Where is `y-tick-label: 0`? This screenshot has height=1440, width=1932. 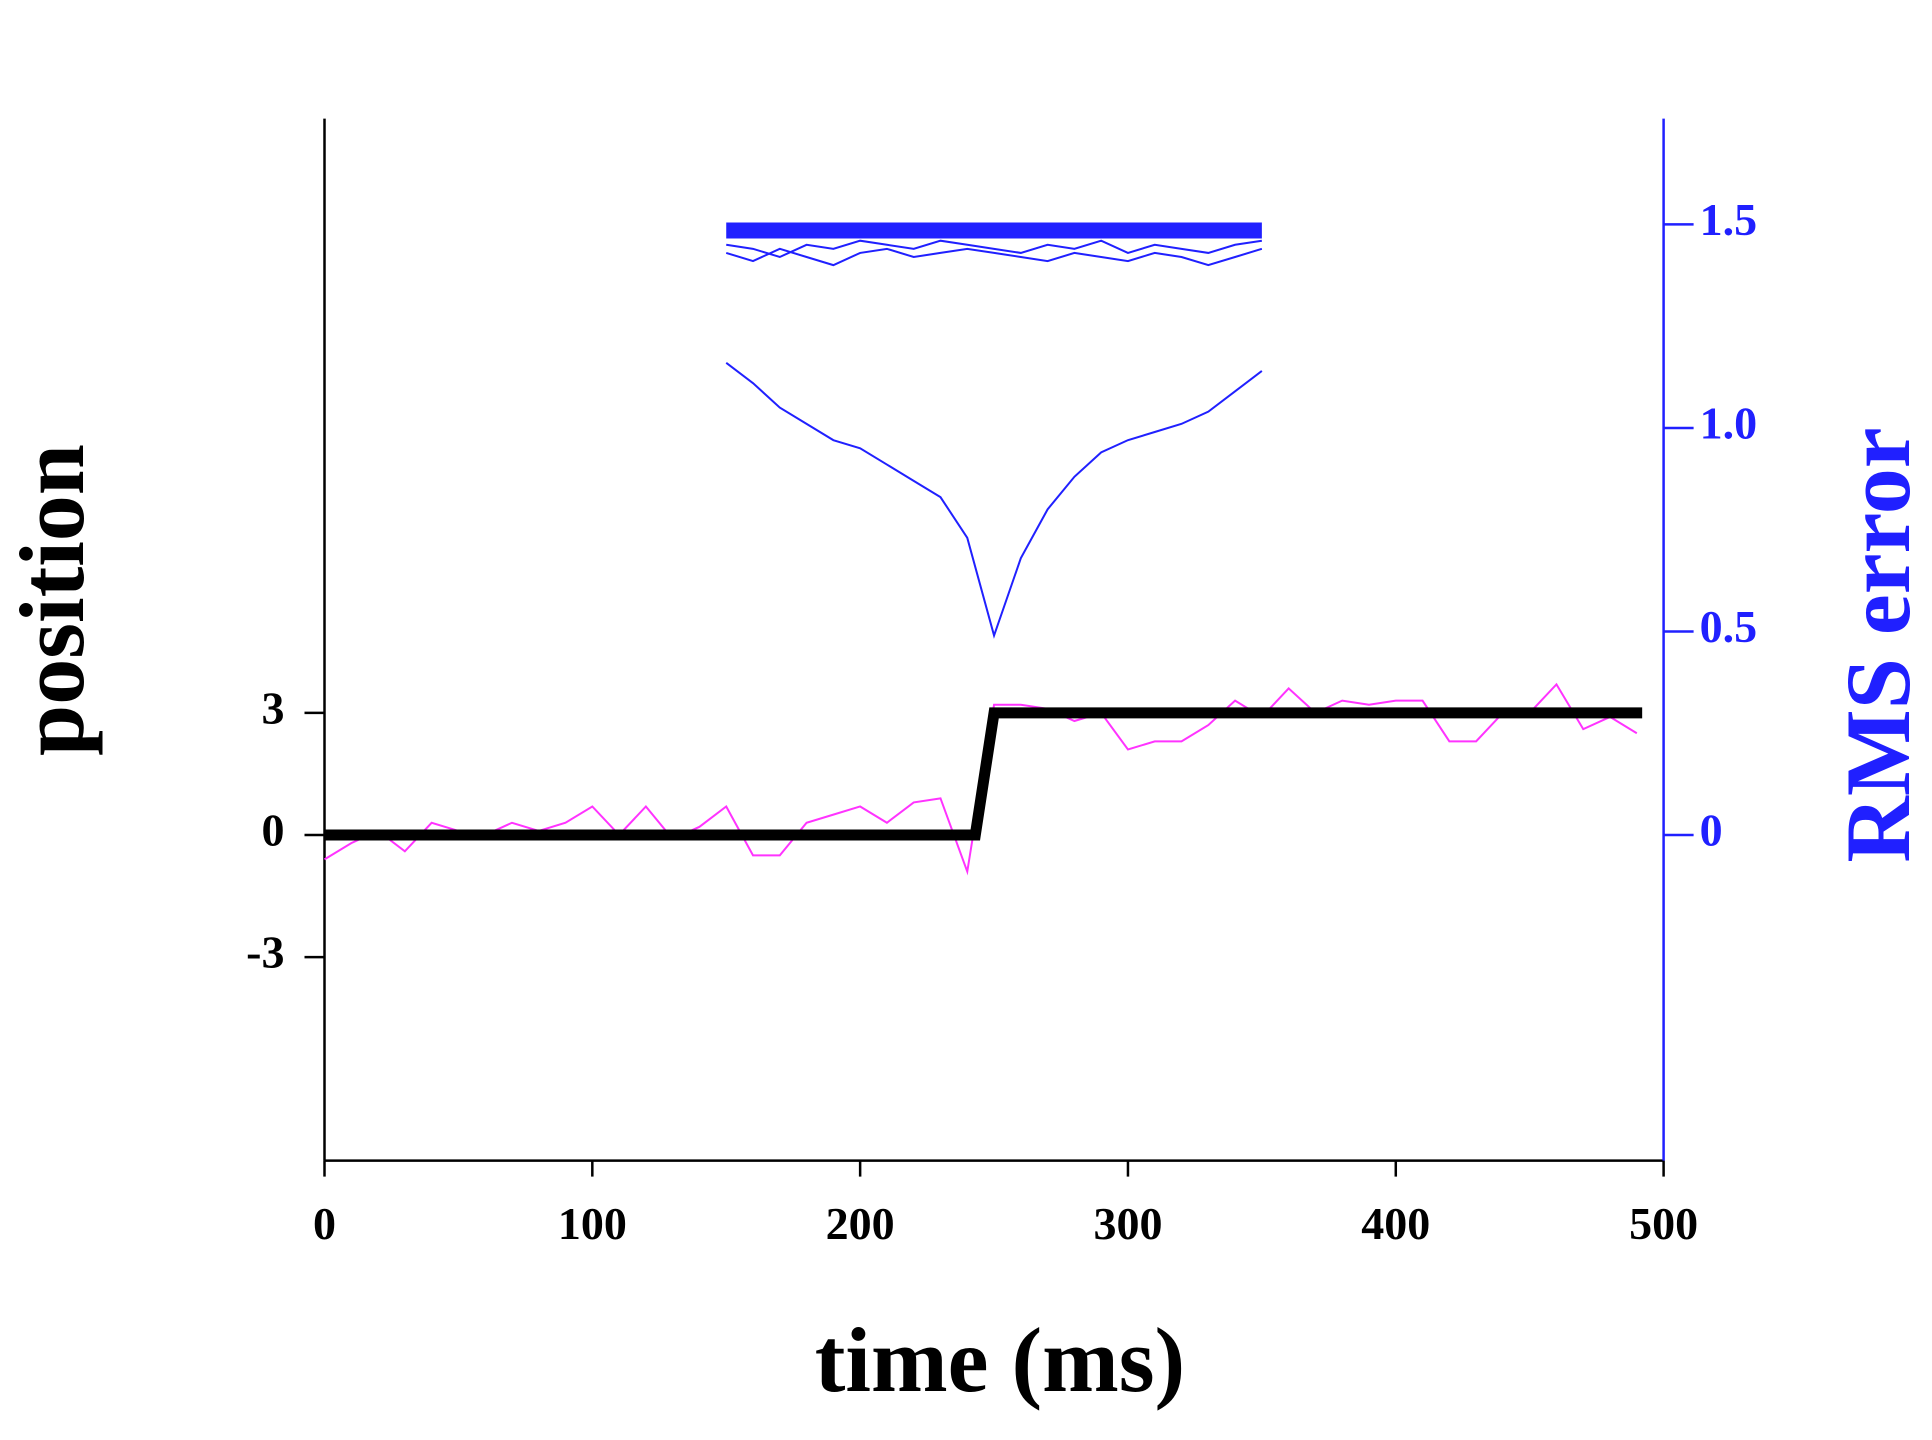
y-tick-label: 0 is located at coordinates (273, 830).